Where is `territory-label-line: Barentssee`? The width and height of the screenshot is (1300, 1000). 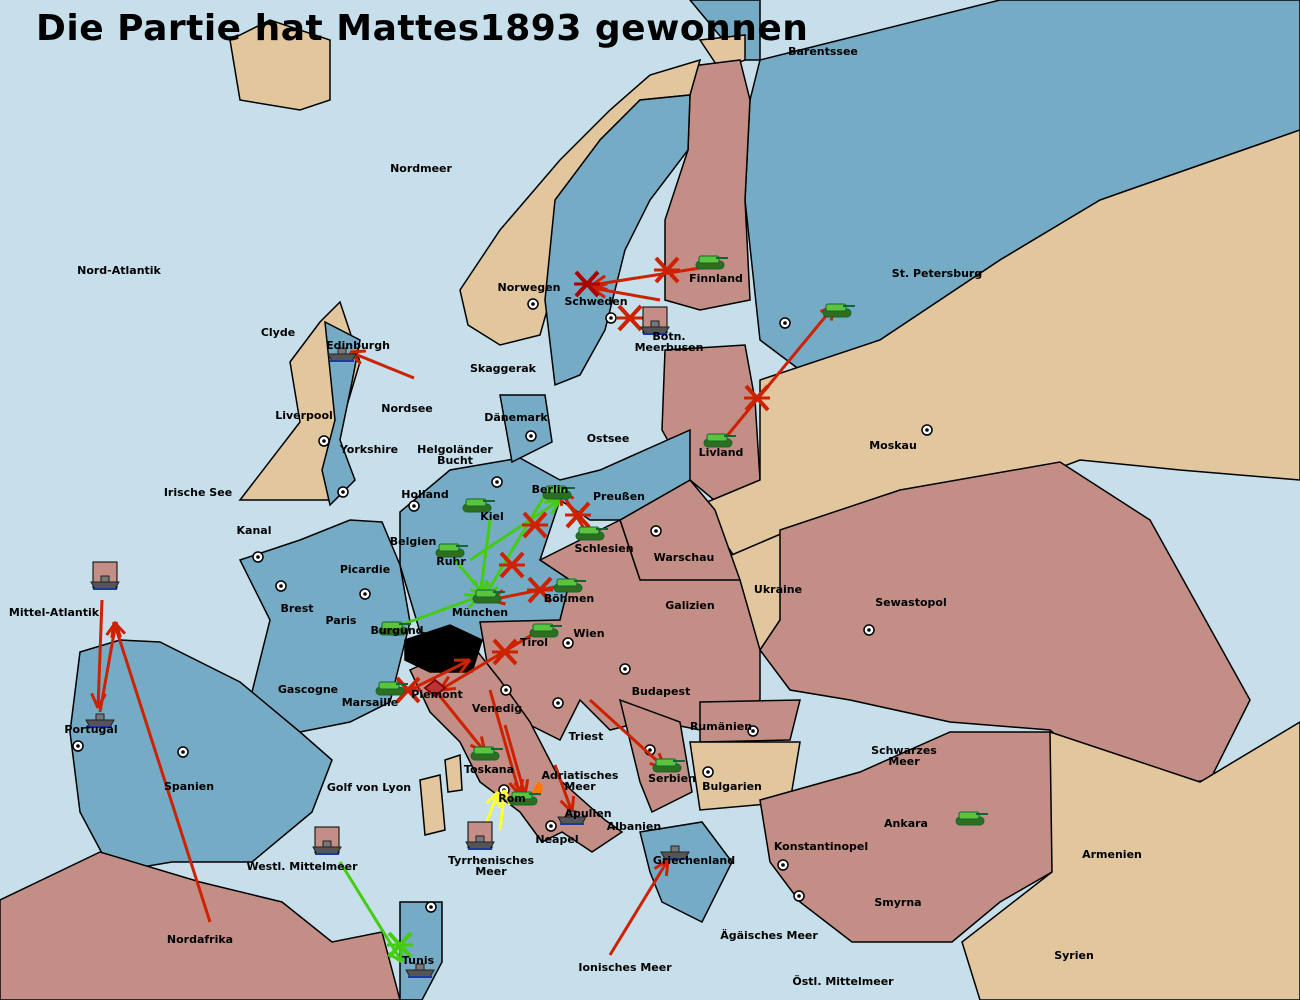
territory-label-line: Barentssee is located at coordinates (823, 51).